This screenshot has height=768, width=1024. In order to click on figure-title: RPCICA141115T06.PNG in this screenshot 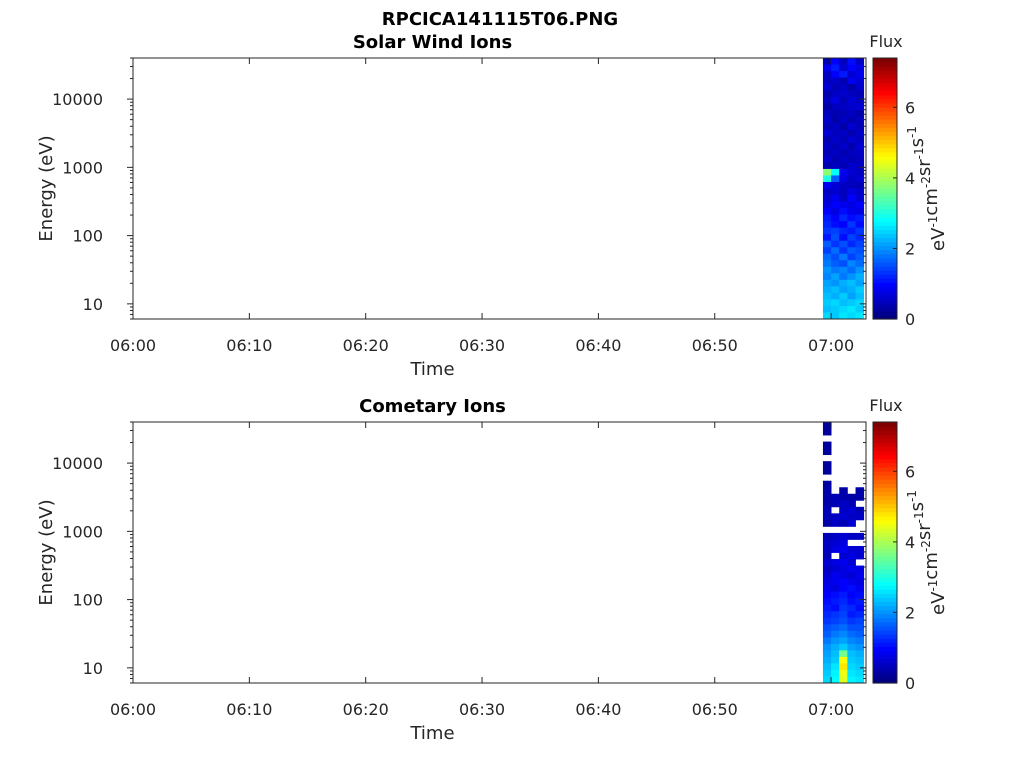, I will do `click(500, 19)`.